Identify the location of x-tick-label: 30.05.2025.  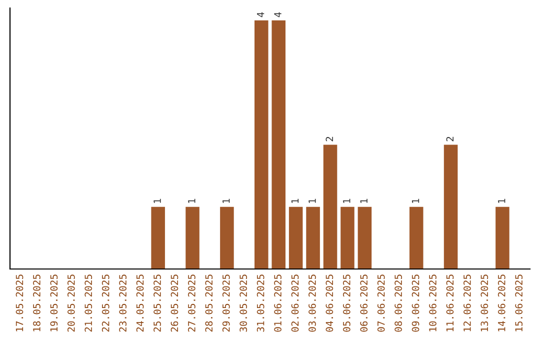
(244, 303).